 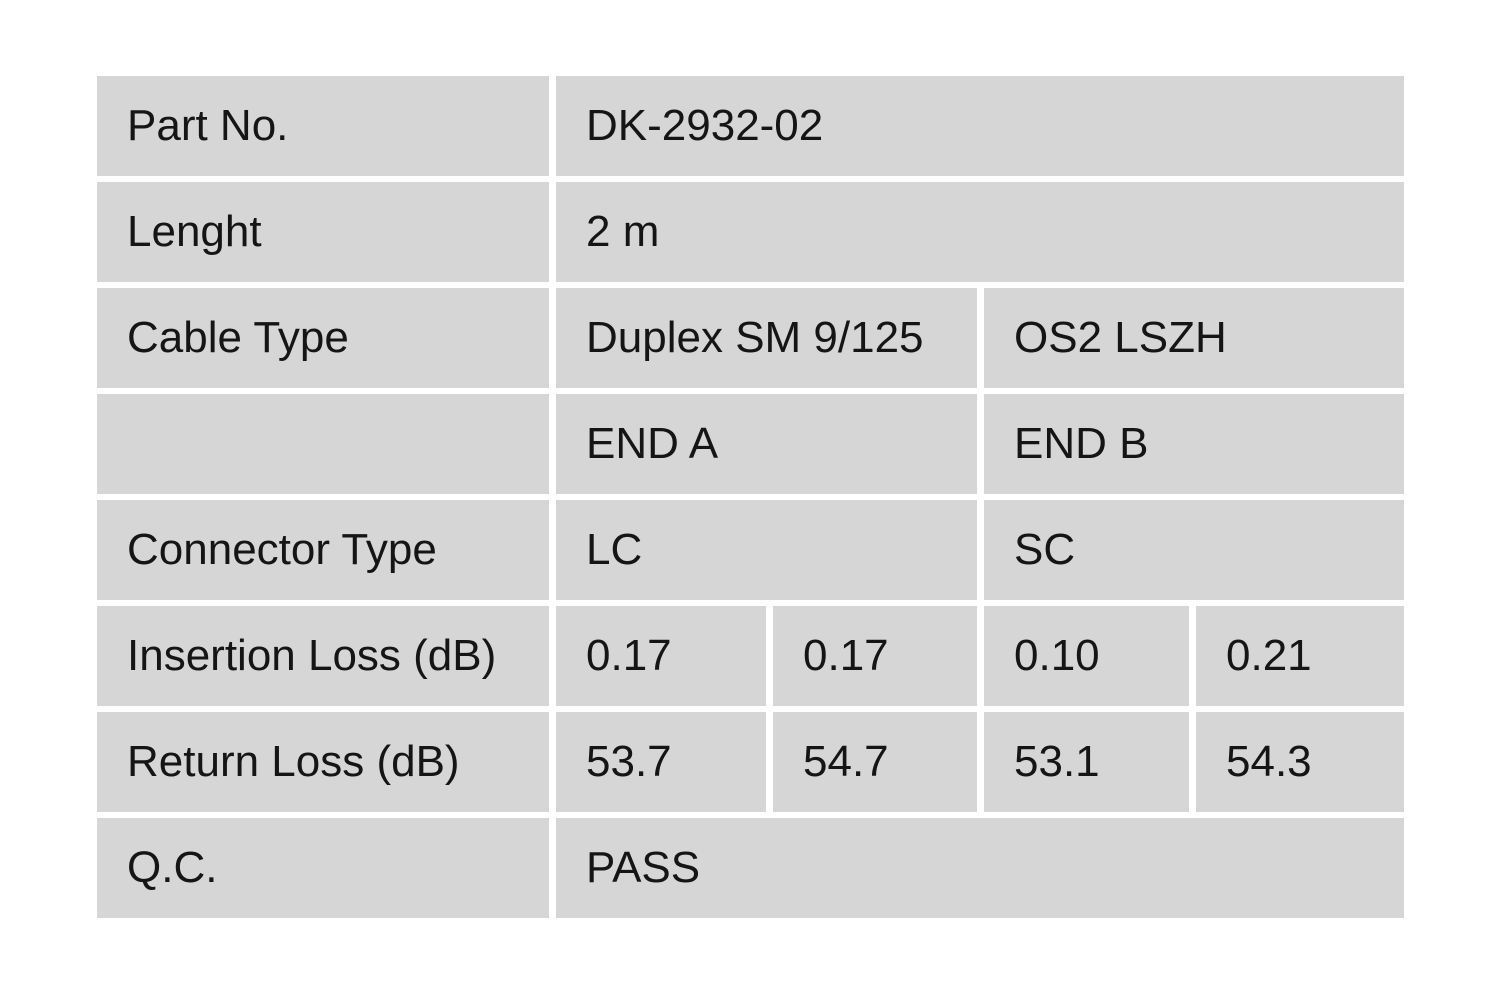 What do you see at coordinates (1194, 550) in the screenshot?
I see `connector-type-end-b: SC` at bounding box center [1194, 550].